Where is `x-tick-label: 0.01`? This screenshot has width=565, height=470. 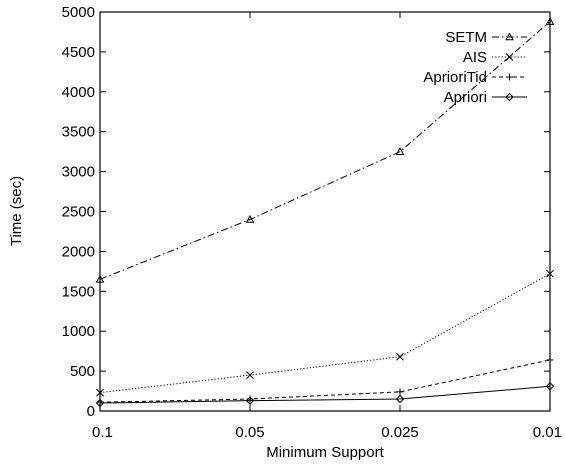
x-tick-label: 0.01 is located at coordinates (547, 432).